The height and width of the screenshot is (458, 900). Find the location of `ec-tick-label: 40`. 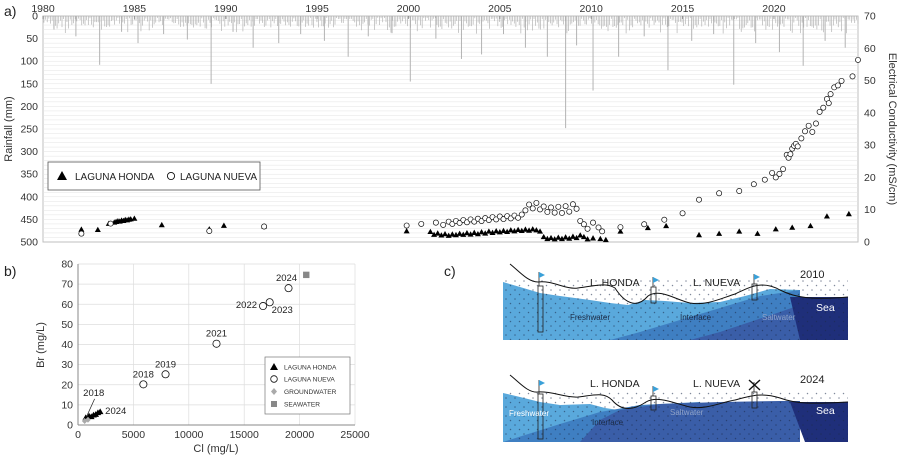

ec-tick-label: 40 is located at coordinates (870, 113).